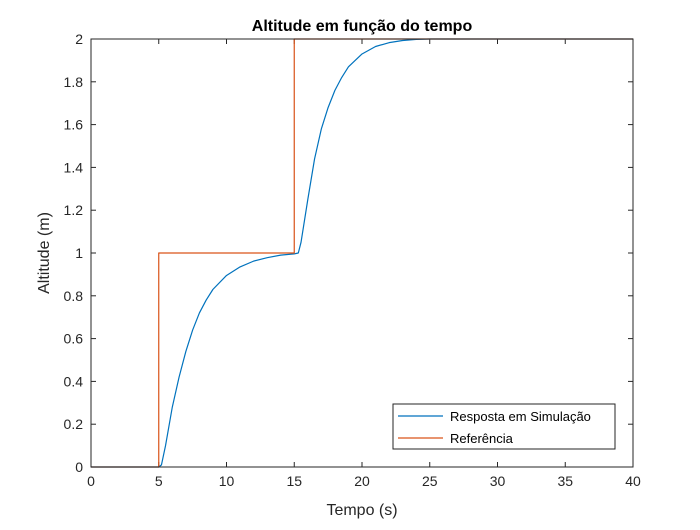 This screenshot has width=700, height=530. What do you see at coordinates (294, 481) in the screenshot?
I see `x-tick-label: 15` at bounding box center [294, 481].